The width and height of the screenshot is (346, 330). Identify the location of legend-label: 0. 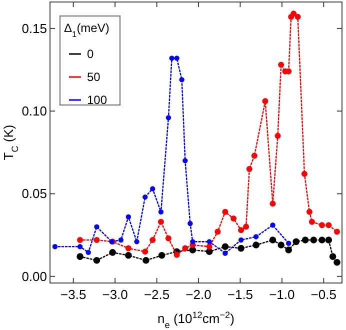
(90, 54).